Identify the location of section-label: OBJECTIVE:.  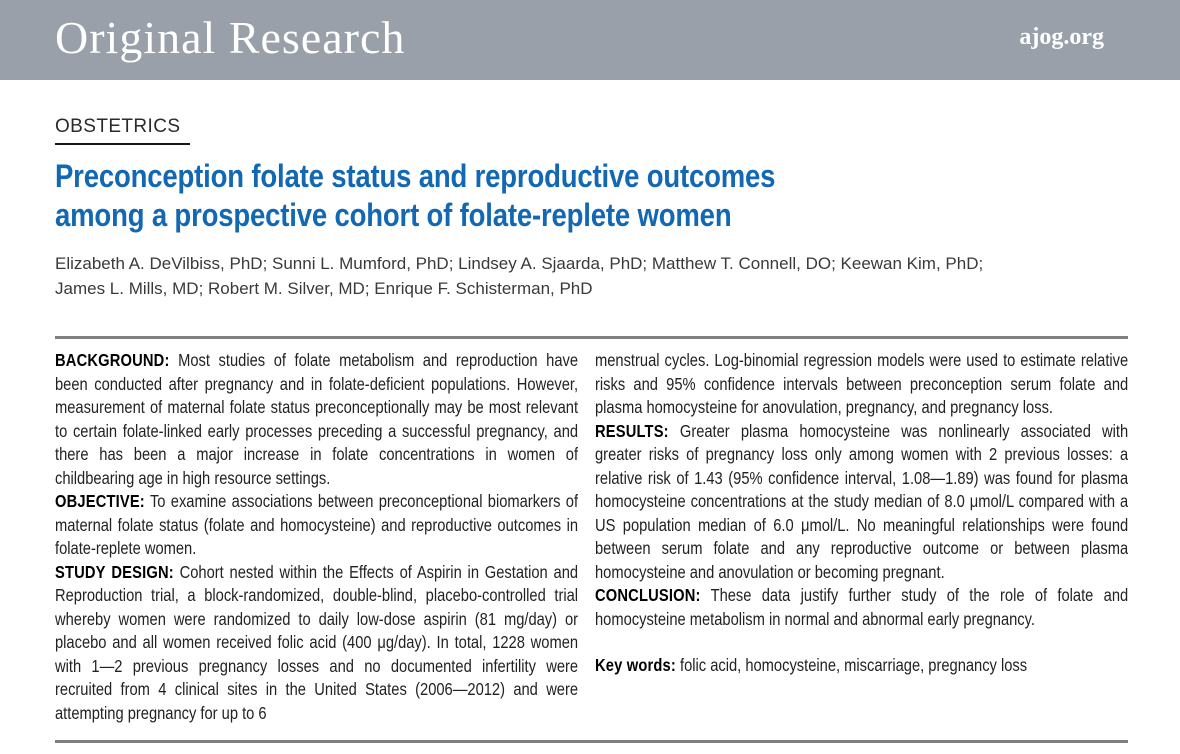
(100, 501).